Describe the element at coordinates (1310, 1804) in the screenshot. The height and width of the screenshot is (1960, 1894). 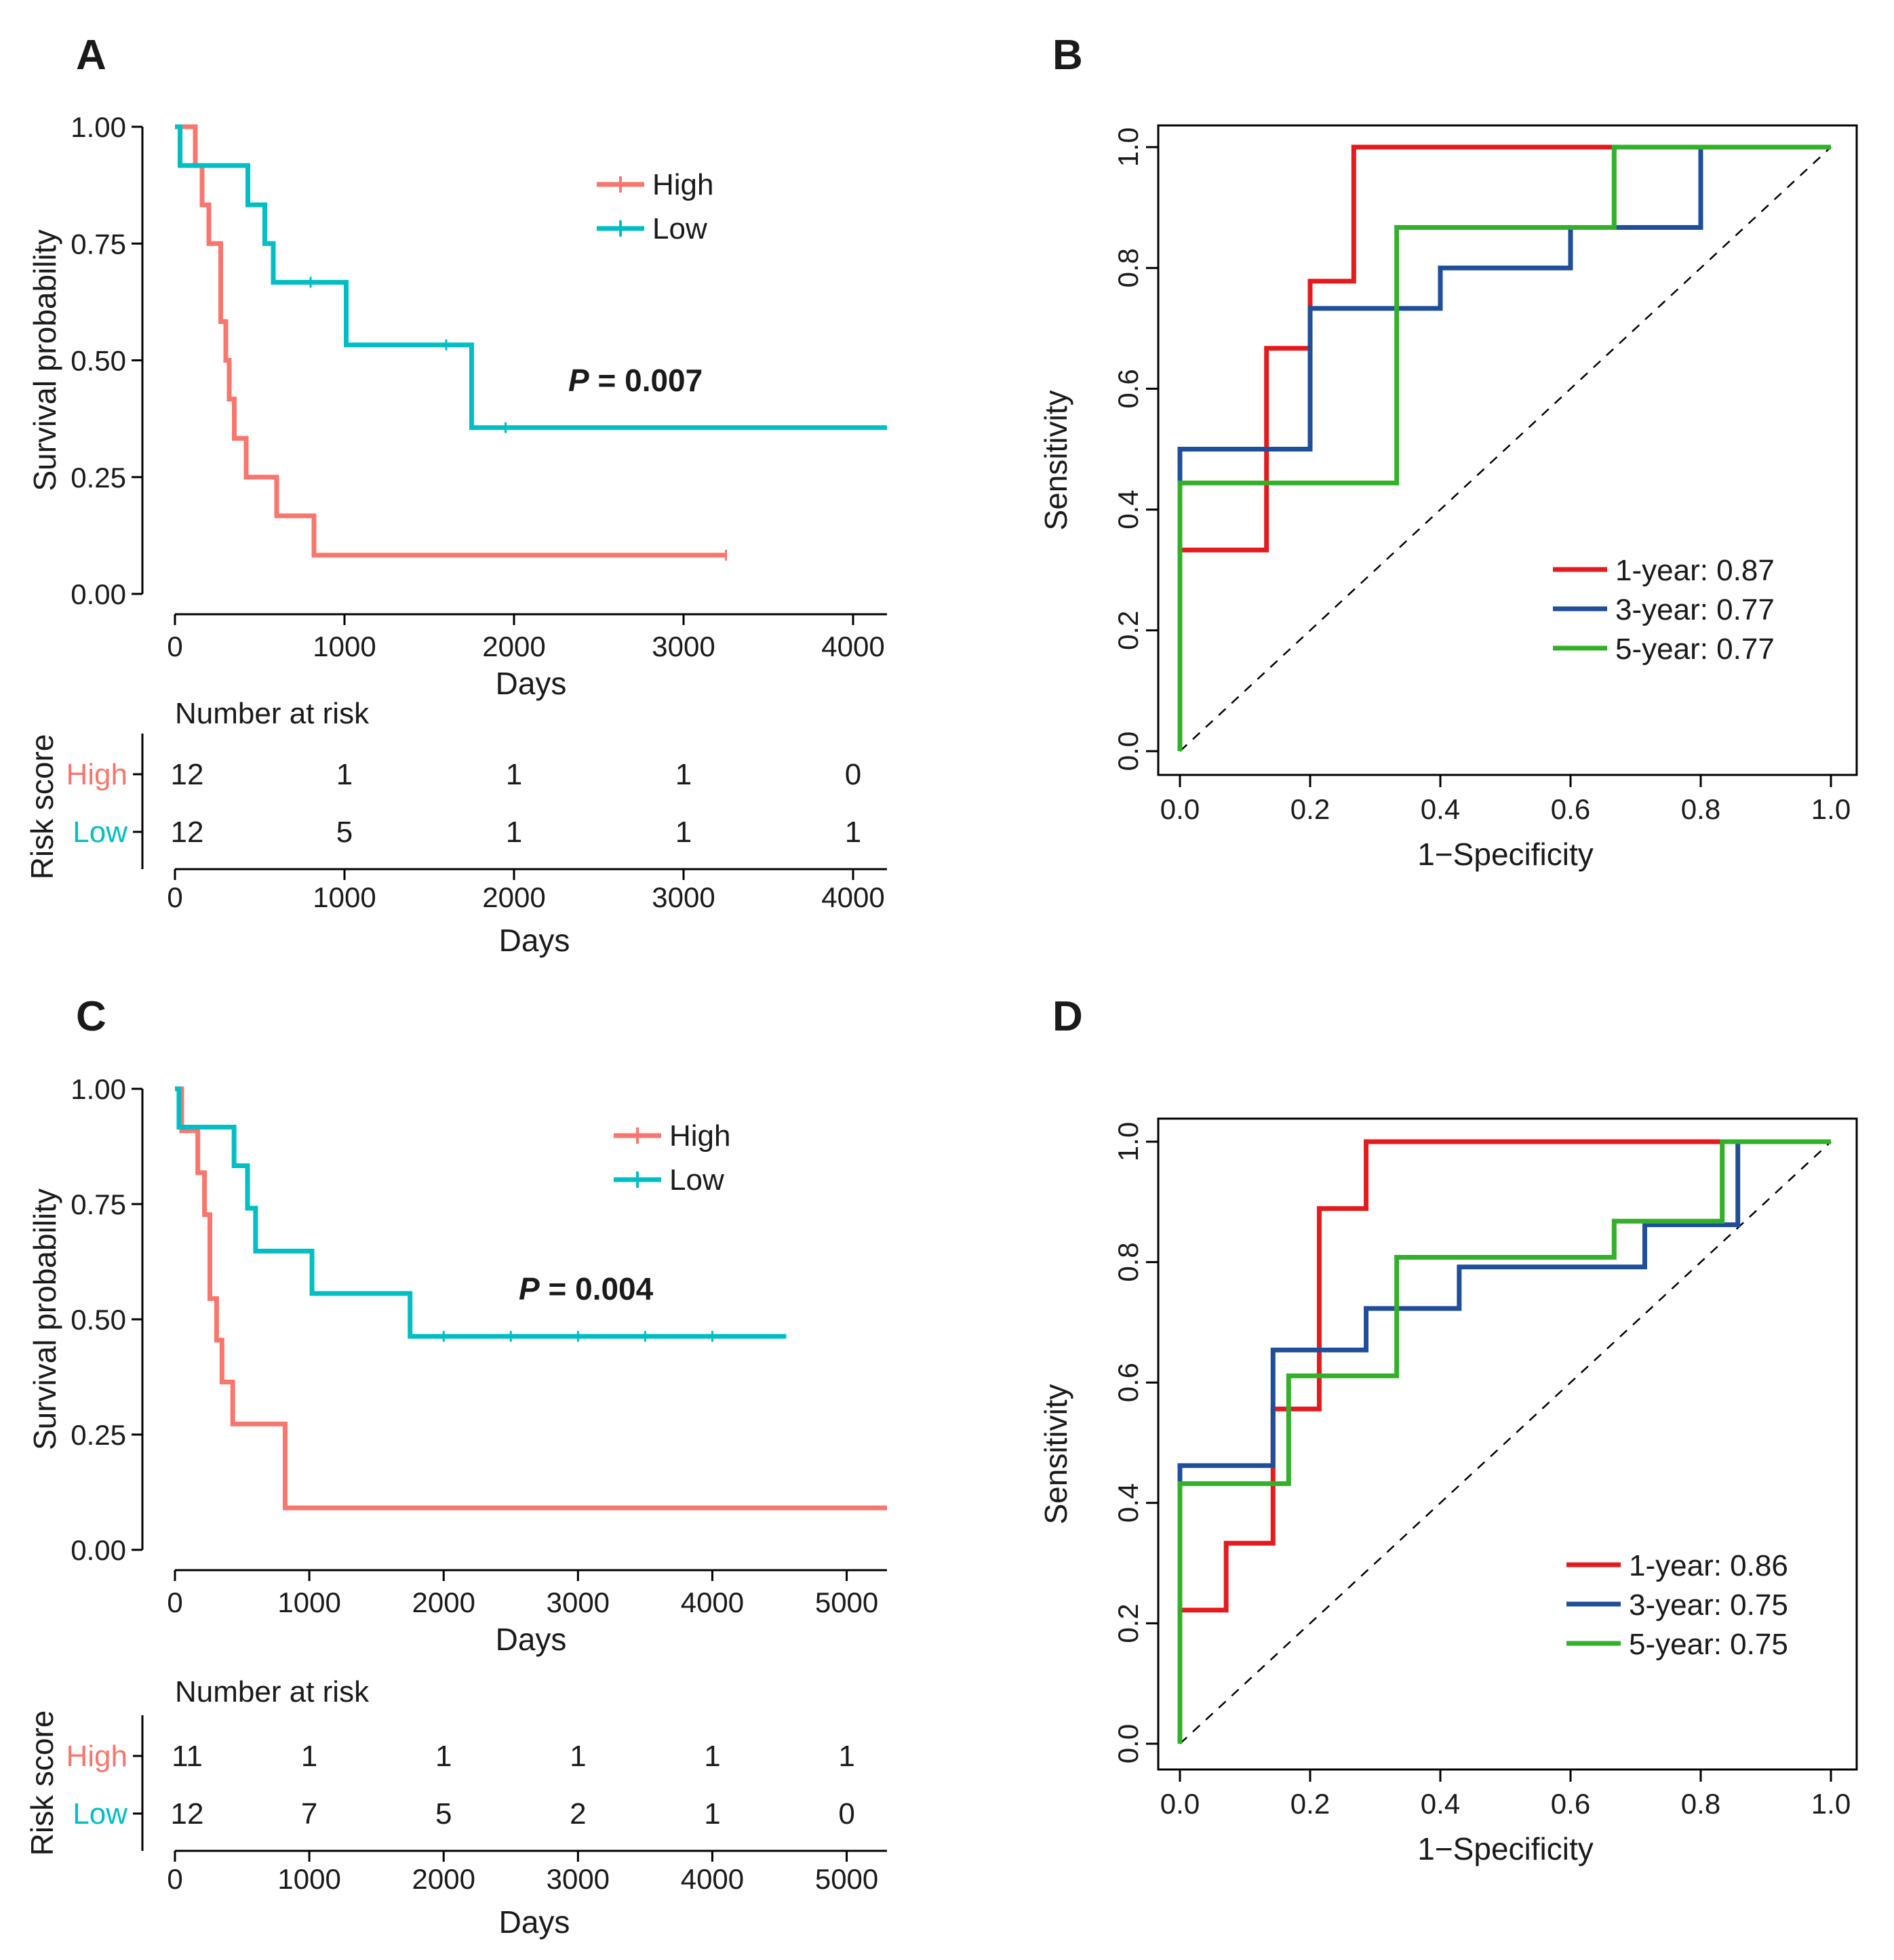
I see `x-tick-label-D: 0.2` at that location.